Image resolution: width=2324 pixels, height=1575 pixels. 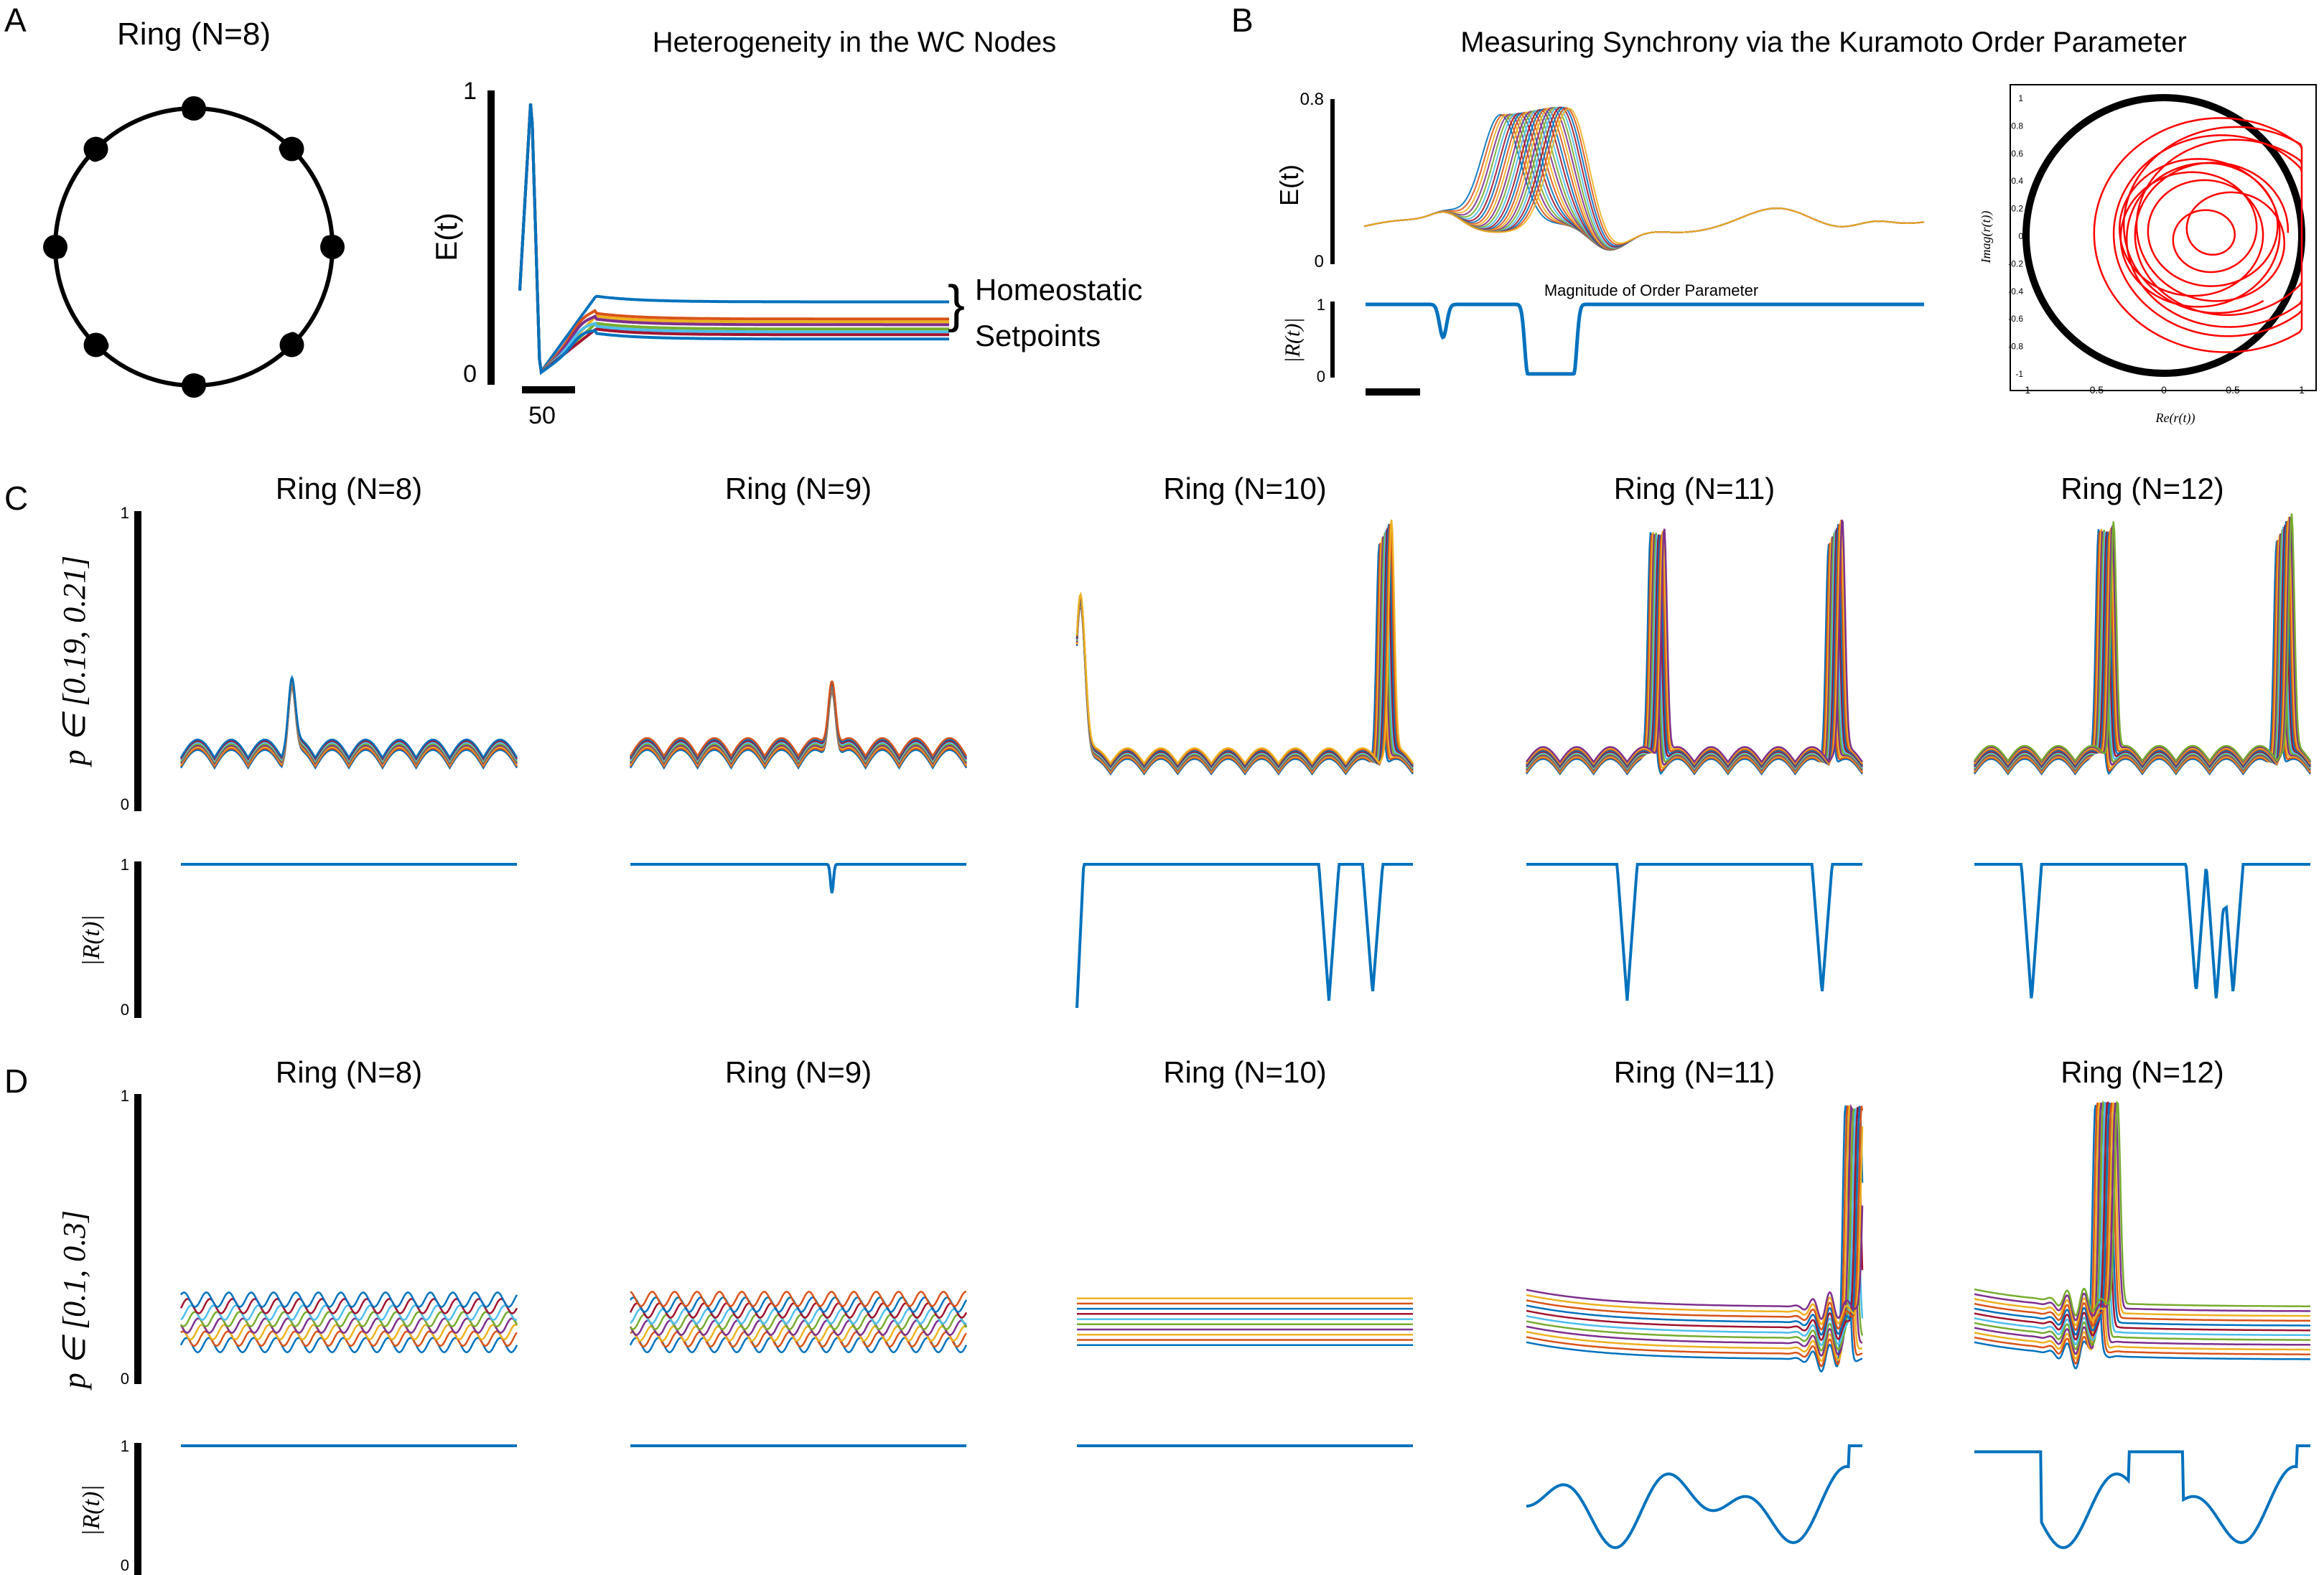 I want to click on polar-y-tick: 0, so click(x=2020, y=236).